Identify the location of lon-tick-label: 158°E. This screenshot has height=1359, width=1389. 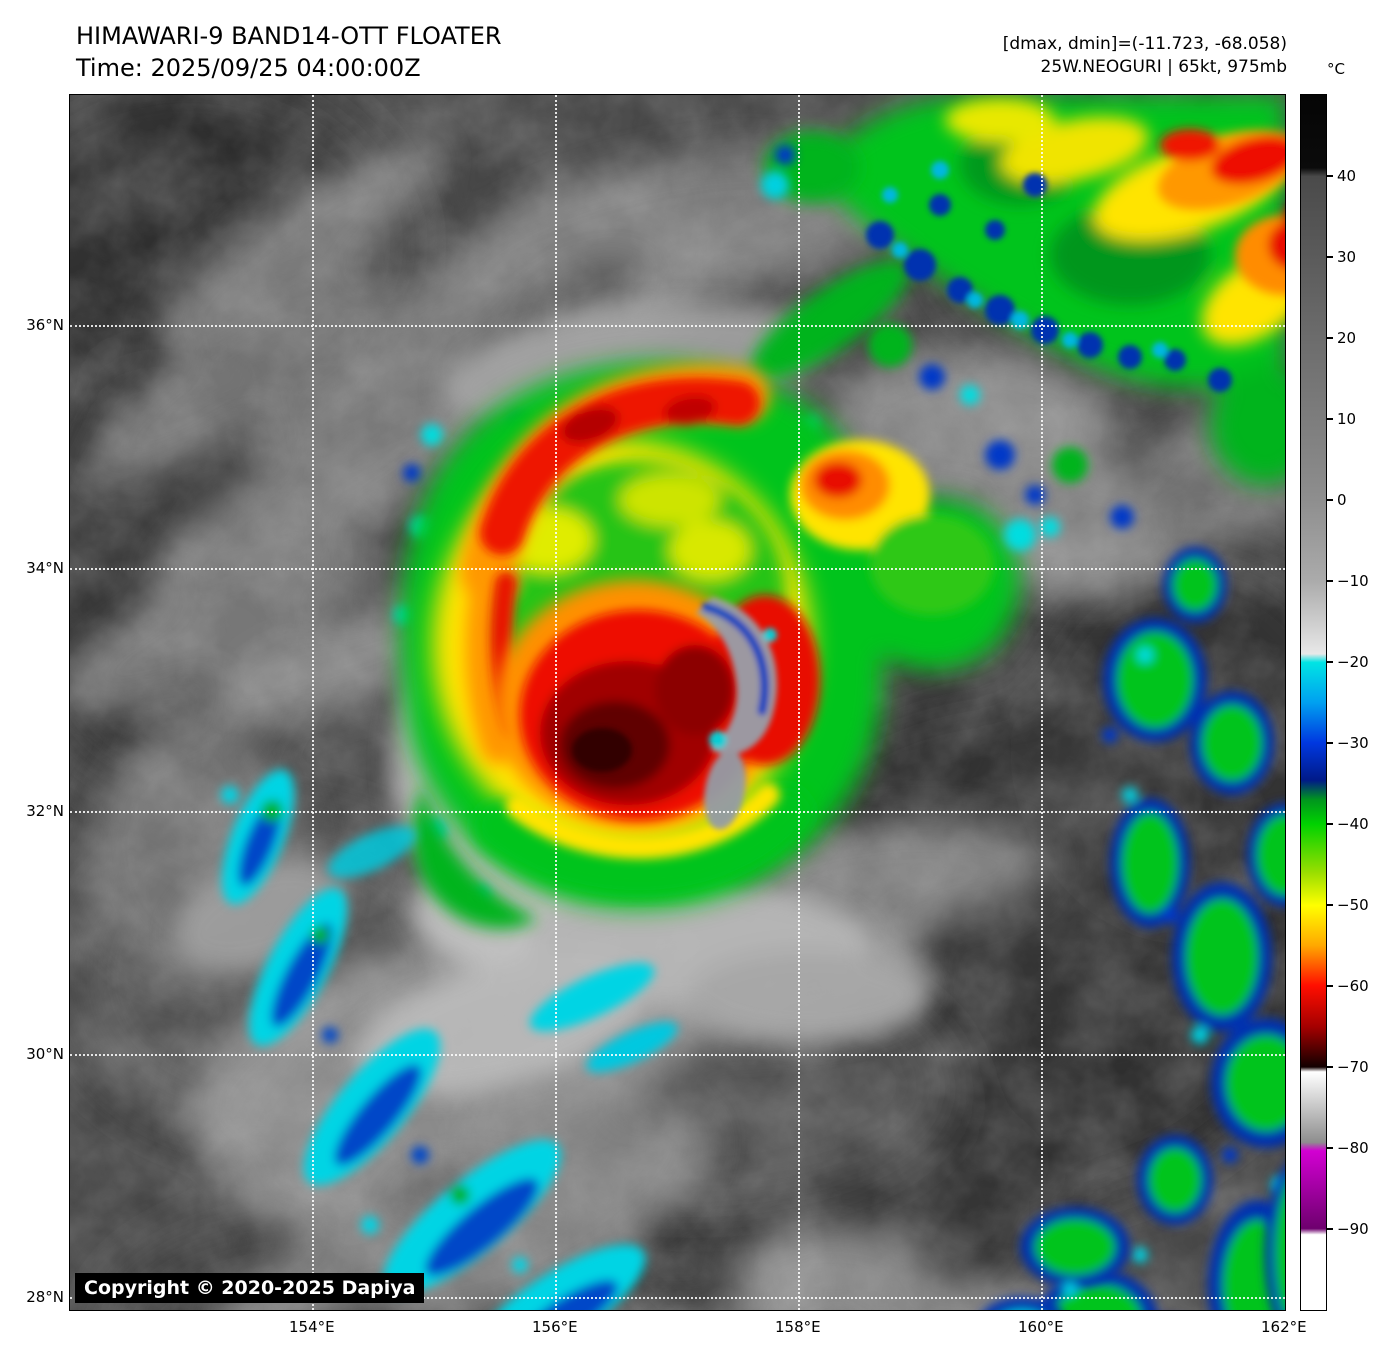
(797, 1327).